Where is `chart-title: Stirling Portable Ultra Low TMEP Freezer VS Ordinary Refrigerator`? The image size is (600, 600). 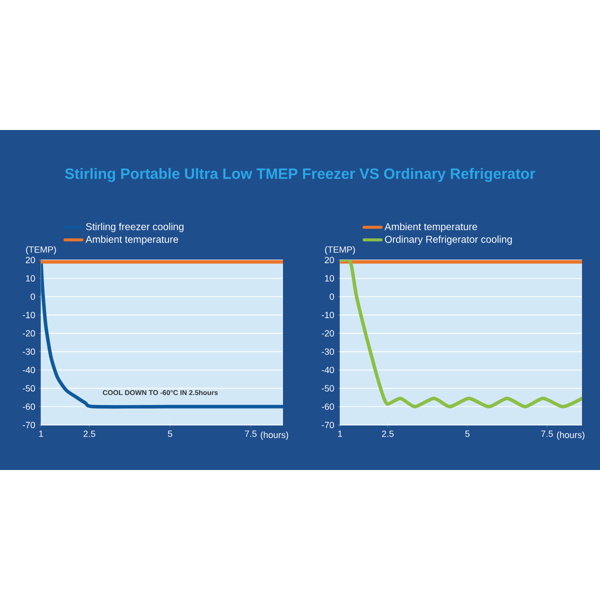
chart-title: Stirling Portable Ultra Low TMEP Freezer VS Ordinary Refrigerator is located at coordinates (300, 175).